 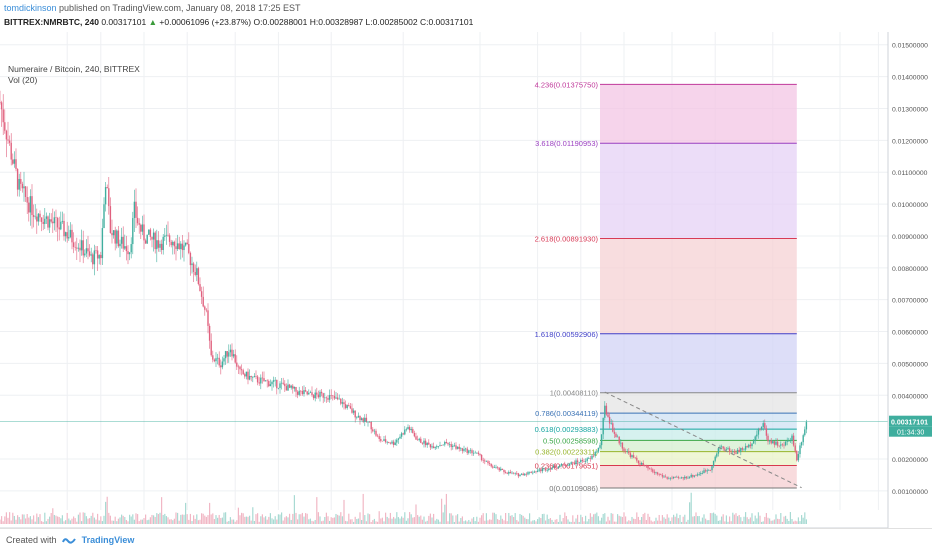 What do you see at coordinates (910, 205) in the screenshot?
I see `y-tick-label: 0.01000000` at bounding box center [910, 205].